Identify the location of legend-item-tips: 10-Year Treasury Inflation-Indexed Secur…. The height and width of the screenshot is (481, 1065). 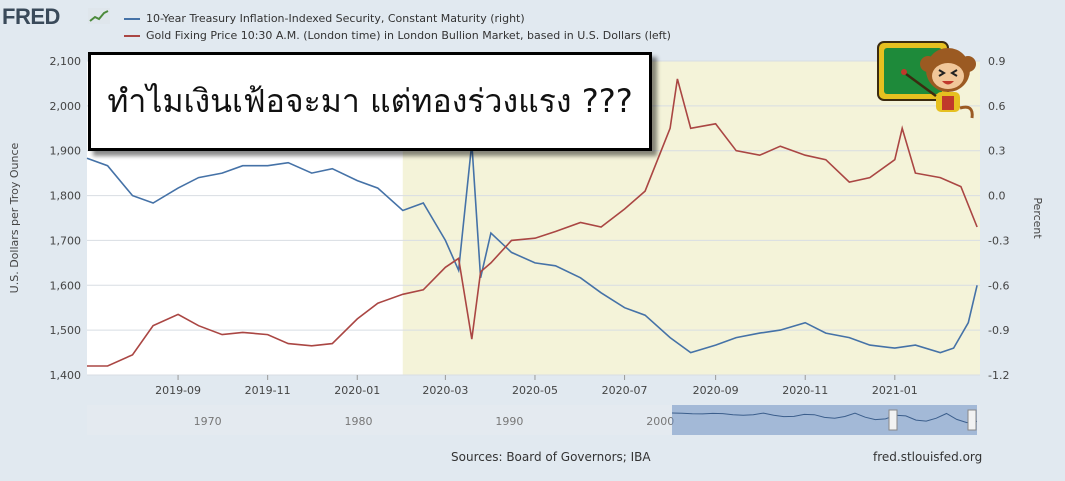
(324, 18).